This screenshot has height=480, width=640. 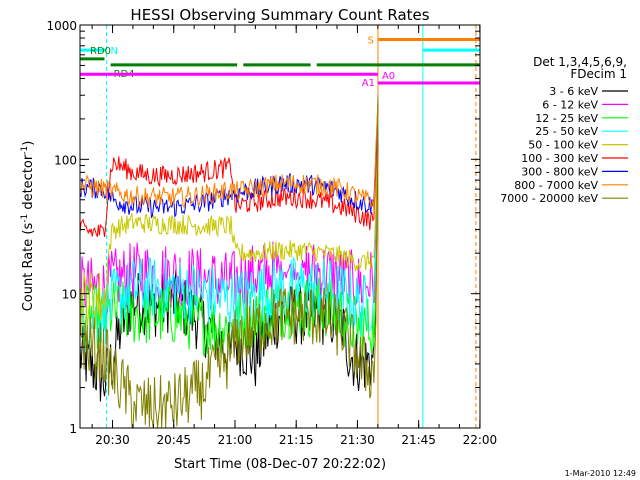 What do you see at coordinates (73, 429) in the screenshot?
I see `y-tick-label-0: 1` at bounding box center [73, 429].